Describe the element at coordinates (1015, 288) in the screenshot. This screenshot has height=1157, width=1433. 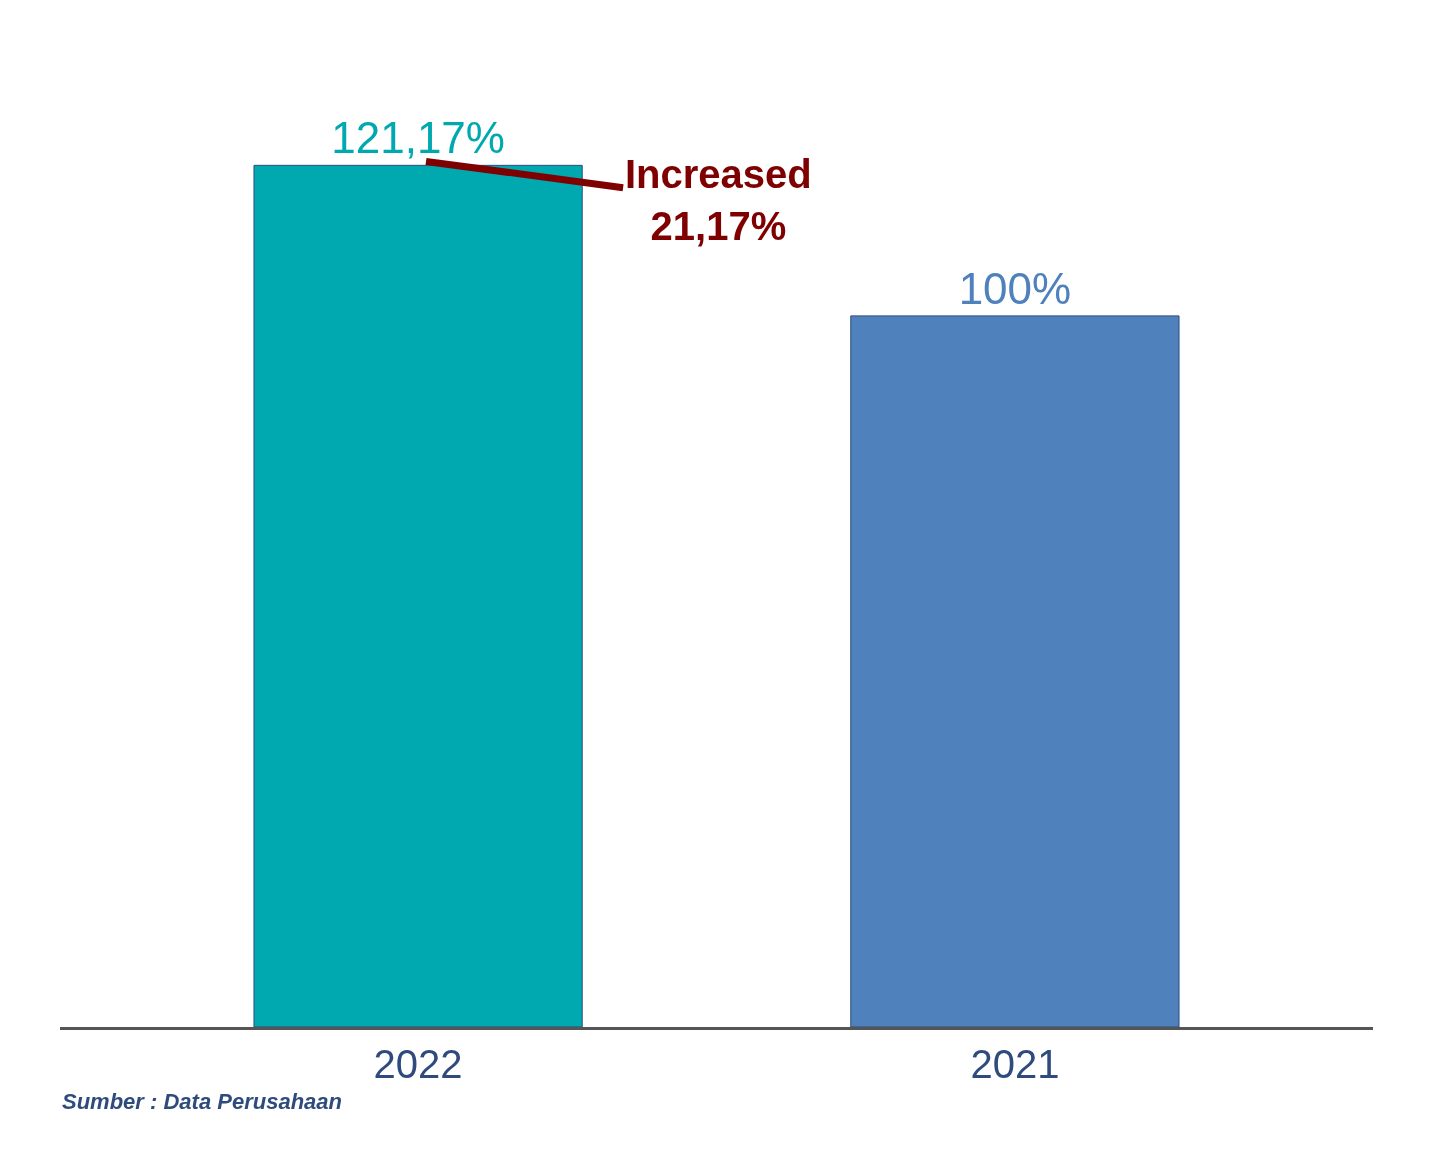
I see `data-label: 100%` at that location.